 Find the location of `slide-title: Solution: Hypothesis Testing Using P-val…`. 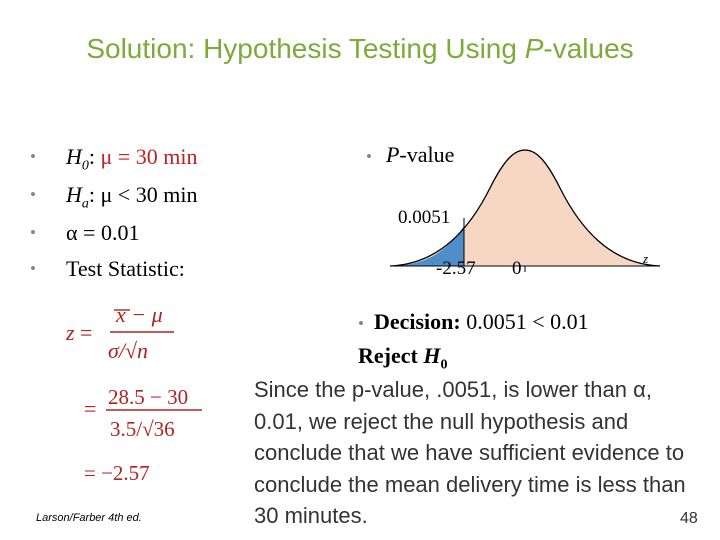

slide-title: Solution: Hypothesis Testing Using P-val… is located at coordinates (360, 48).